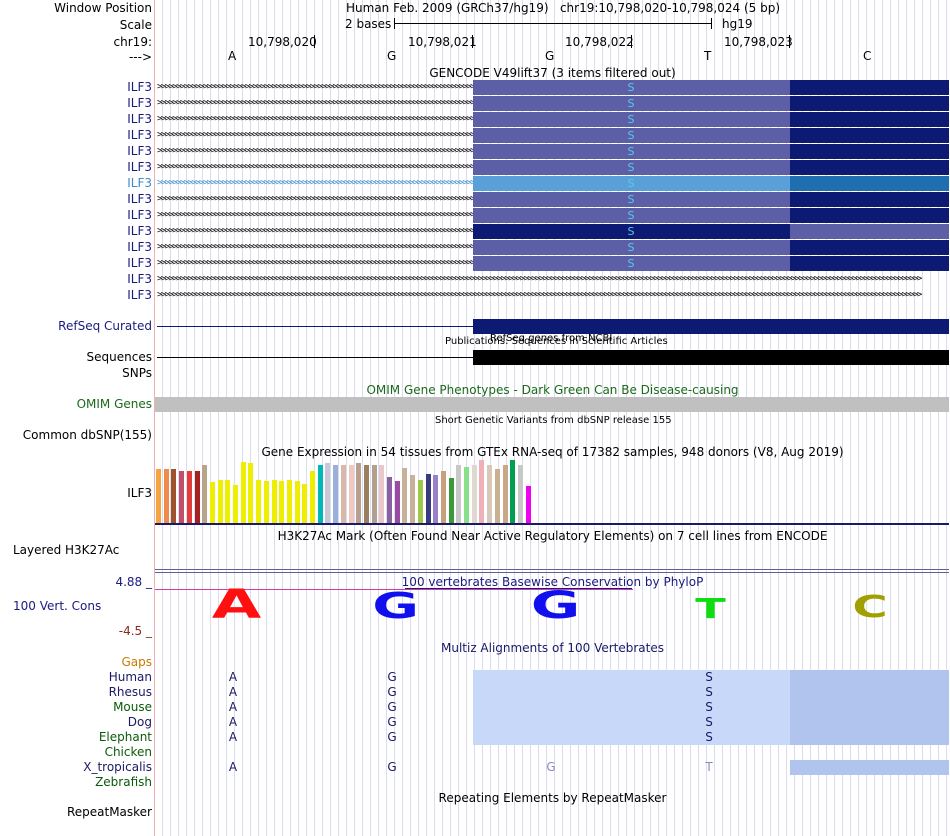 The height and width of the screenshot is (836, 950). What do you see at coordinates (315, 326) in the screenshot?
I see `refseq-intron` at bounding box center [315, 326].